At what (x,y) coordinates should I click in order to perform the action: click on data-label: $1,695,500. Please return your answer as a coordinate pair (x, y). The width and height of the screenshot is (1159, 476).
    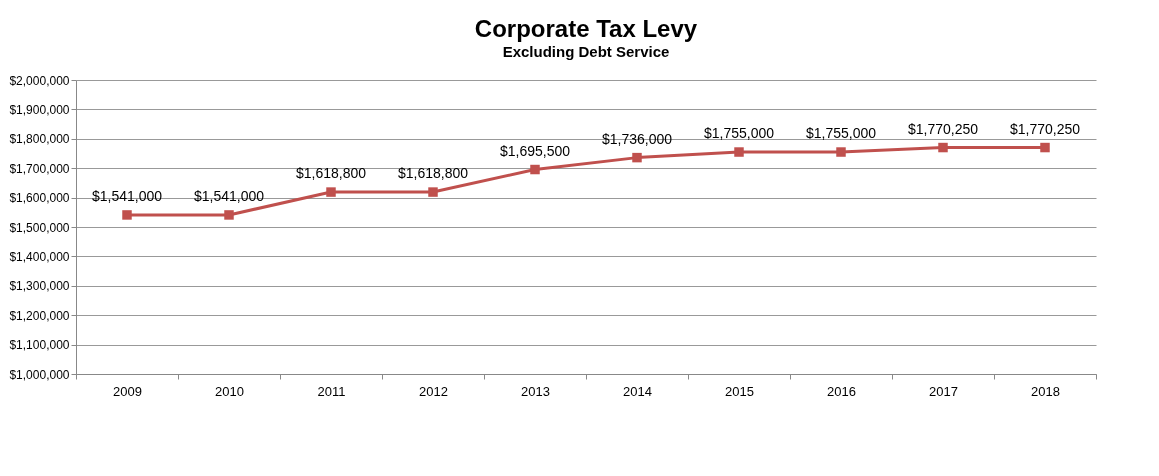
    Looking at the image, I should click on (535, 150).